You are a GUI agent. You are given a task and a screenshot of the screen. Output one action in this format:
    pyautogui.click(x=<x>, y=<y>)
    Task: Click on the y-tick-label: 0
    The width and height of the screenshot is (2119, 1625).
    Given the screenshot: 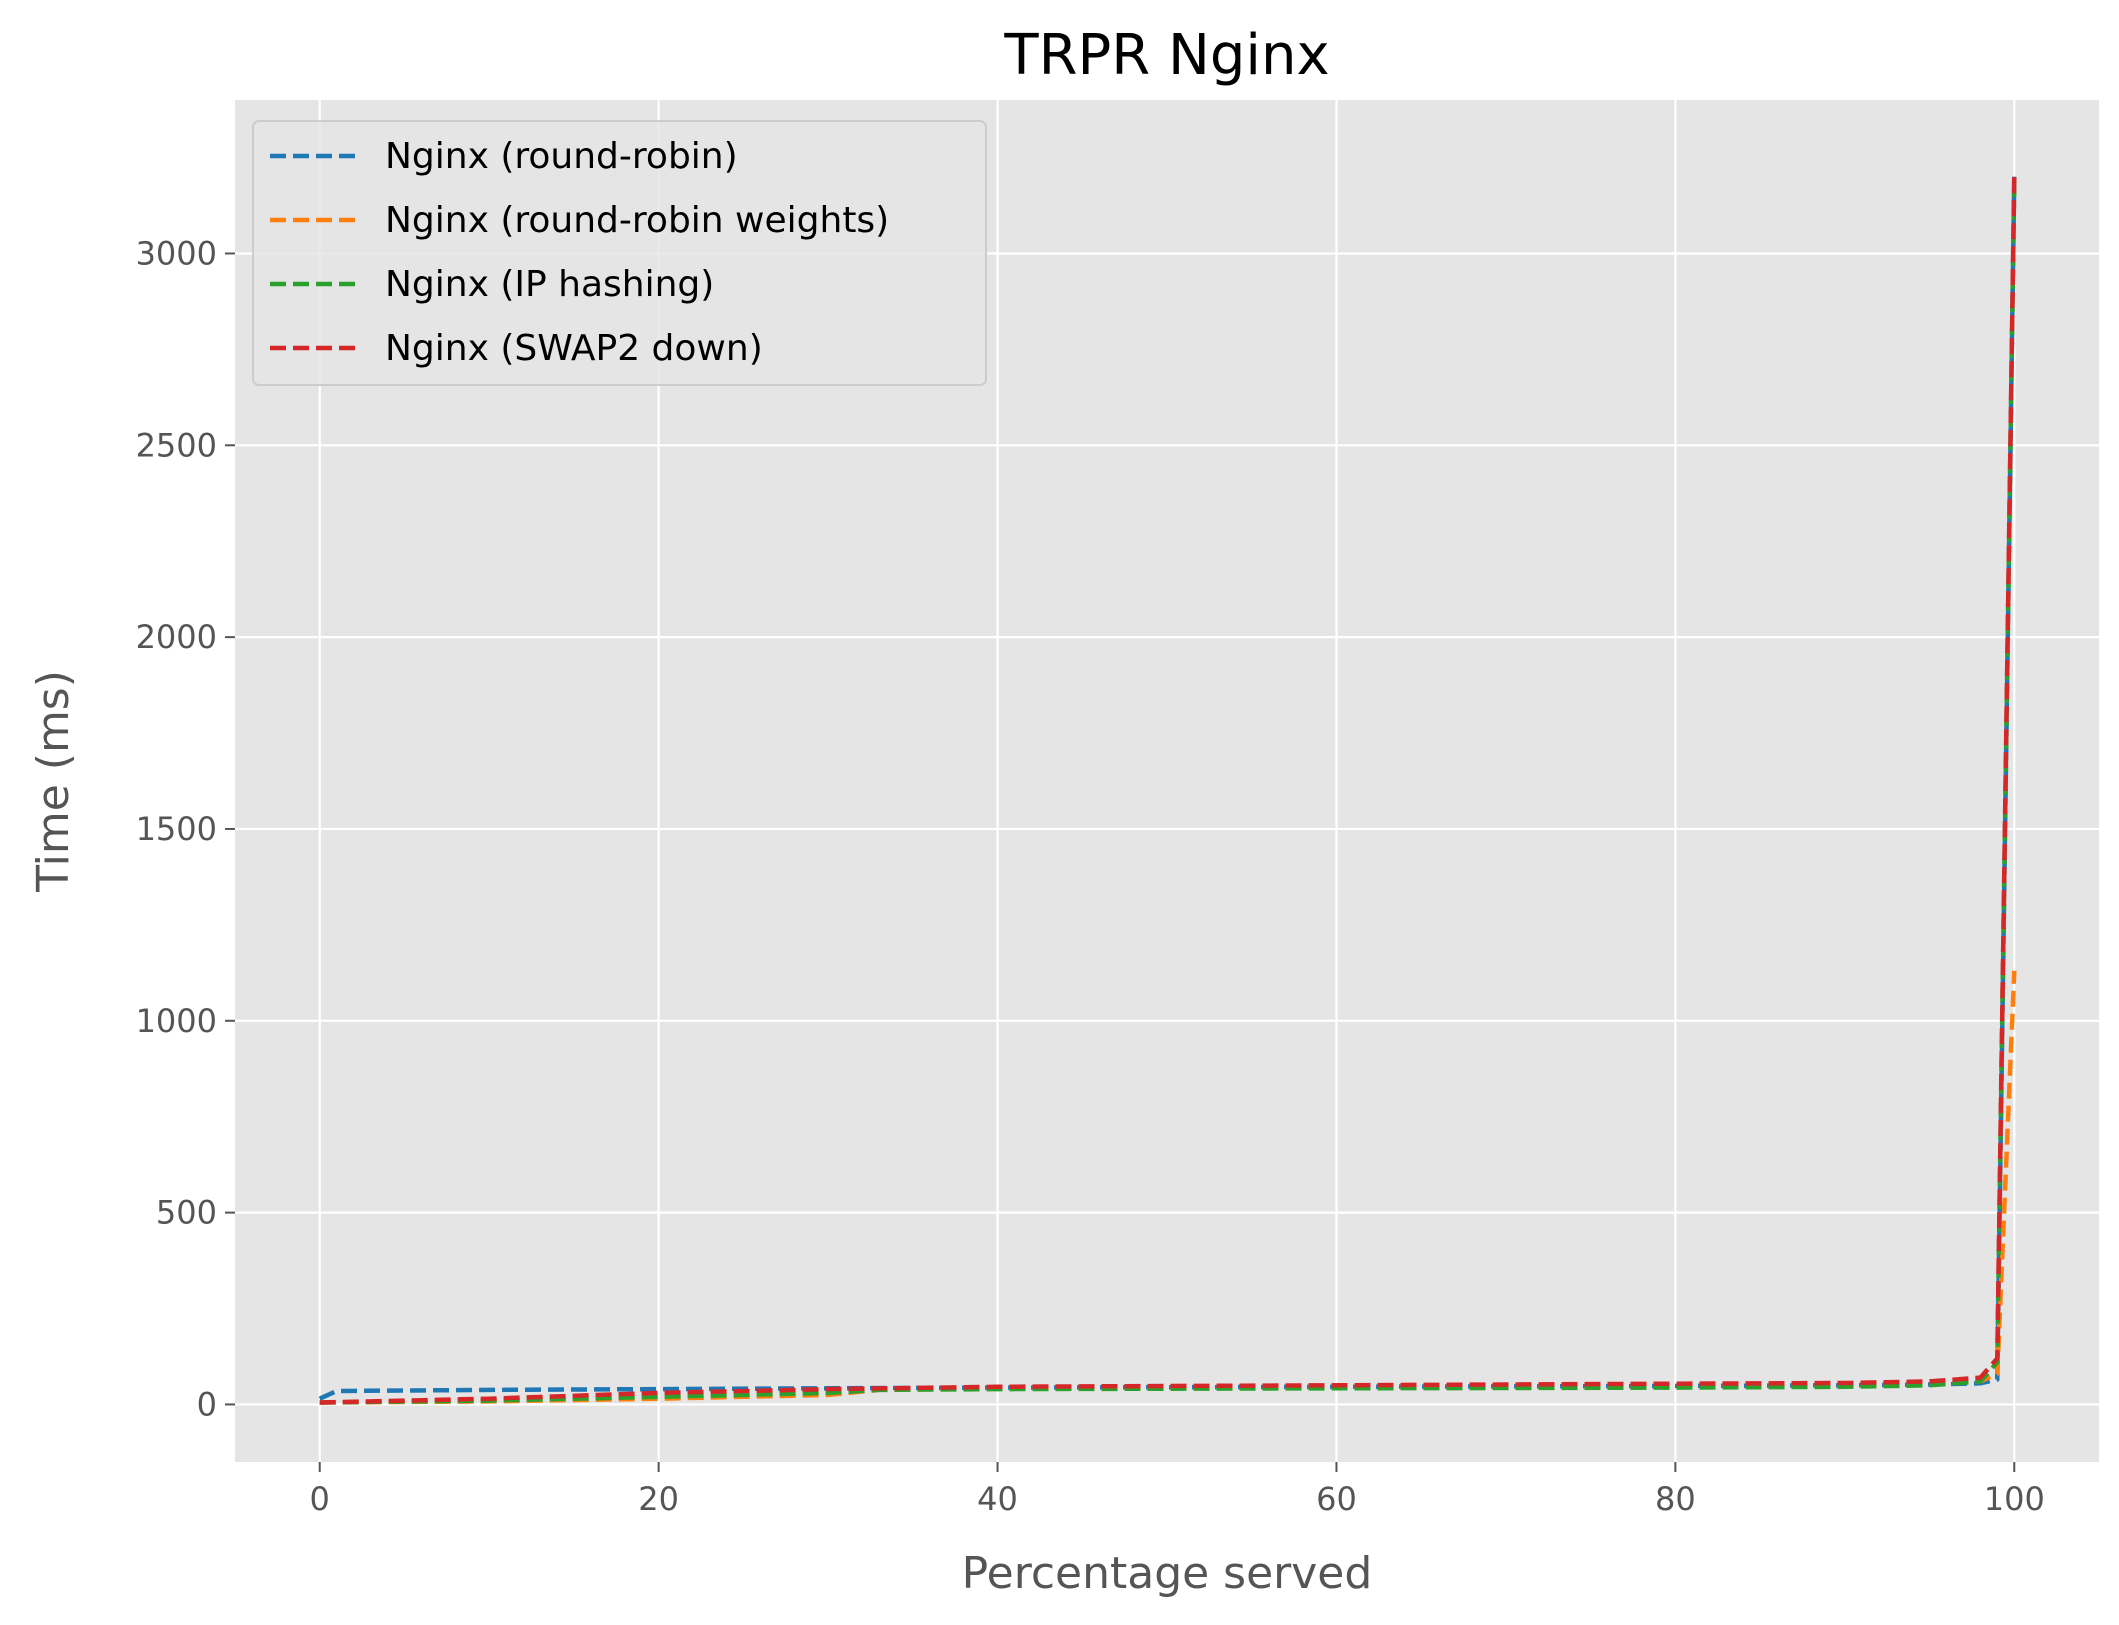 What is the action you would take?
    pyautogui.click(x=207, y=1404)
    